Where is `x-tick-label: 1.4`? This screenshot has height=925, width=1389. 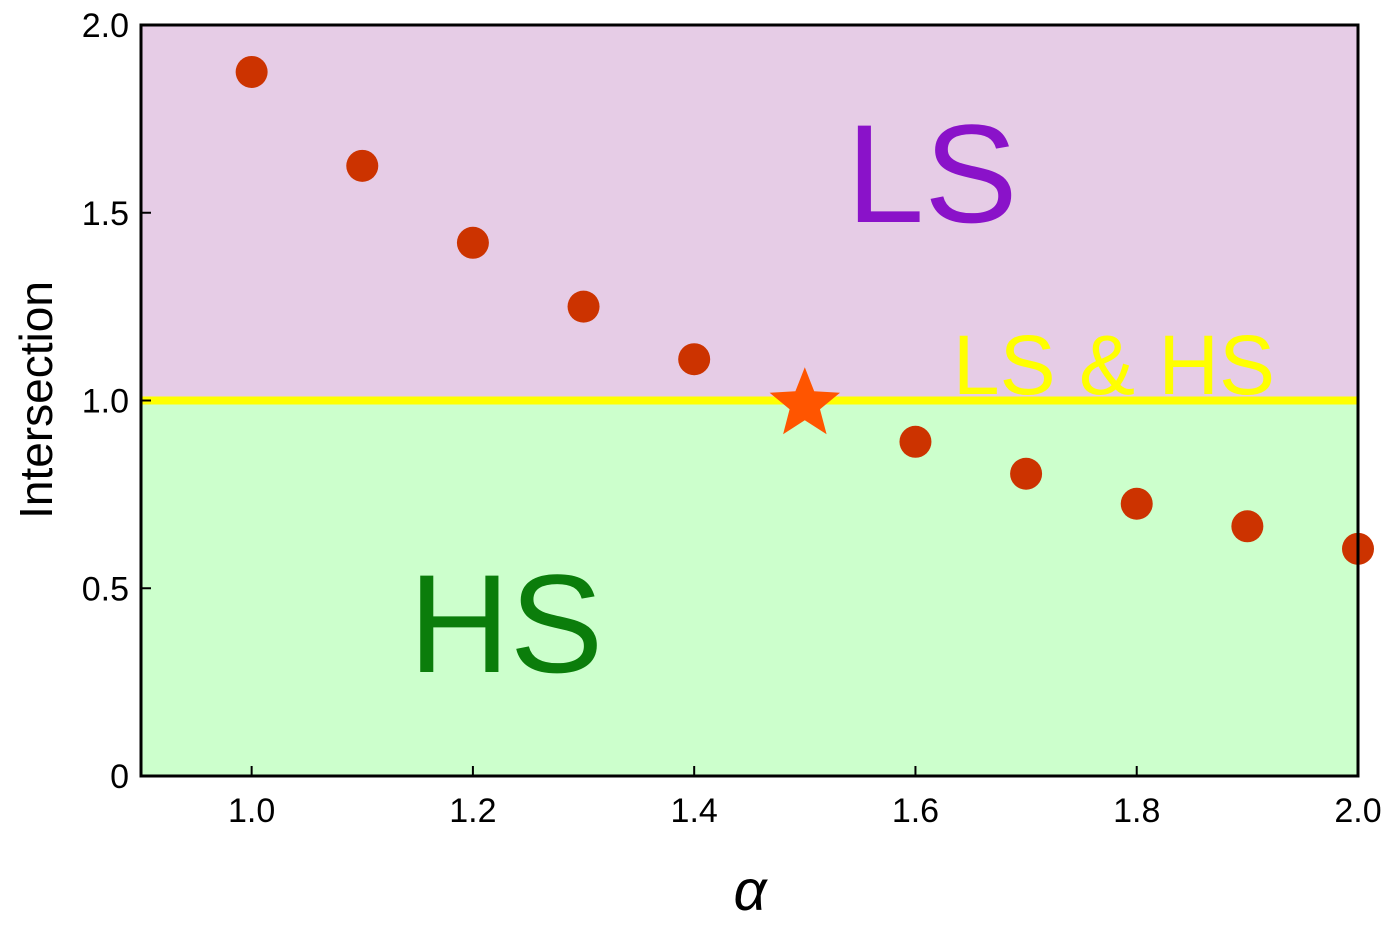
x-tick-label: 1.4 is located at coordinates (694, 811).